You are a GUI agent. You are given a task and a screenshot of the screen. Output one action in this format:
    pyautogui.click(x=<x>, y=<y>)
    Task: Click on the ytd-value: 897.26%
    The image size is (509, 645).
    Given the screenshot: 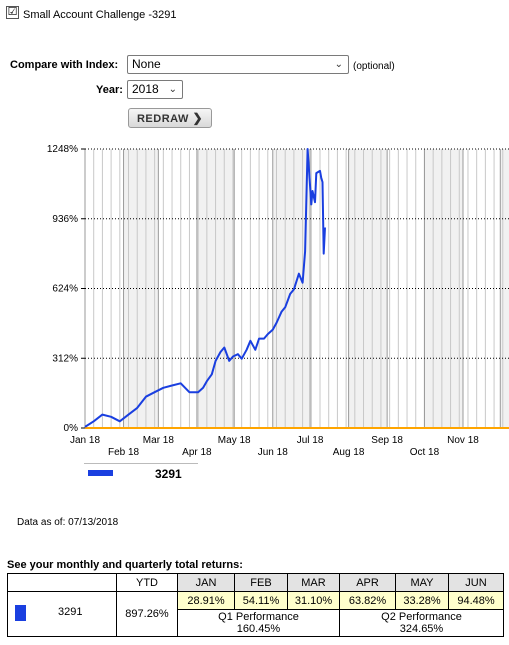 What is the action you would take?
    pyautogui.click(x=147, y=614)
    